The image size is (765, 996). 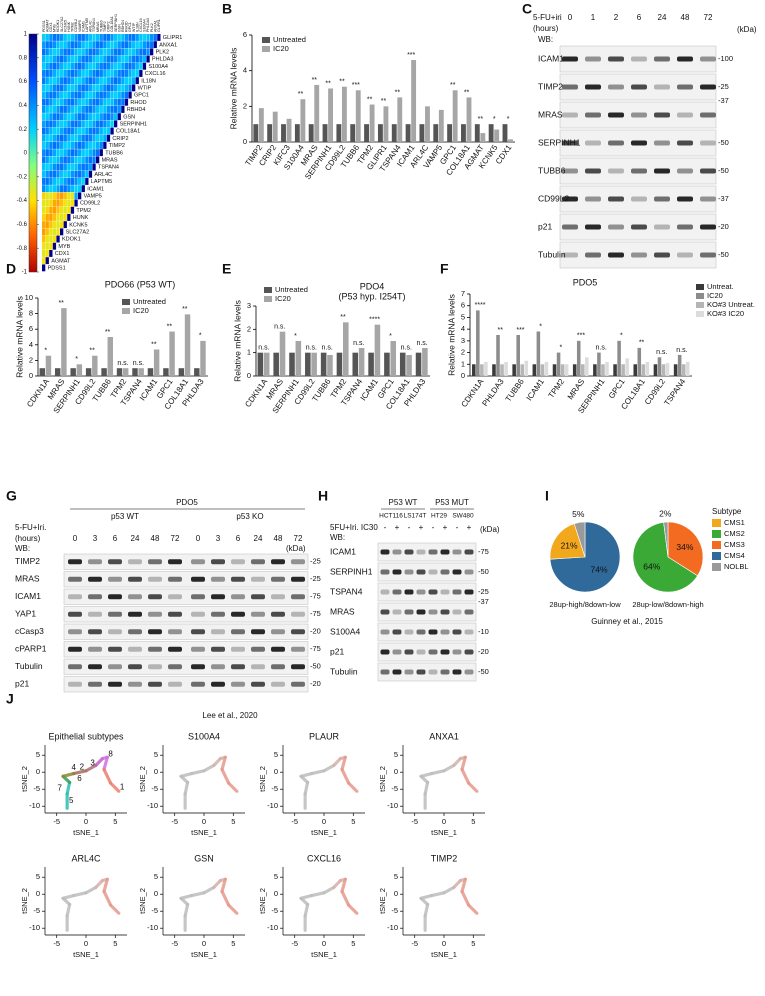 What do you see at coordinates (233, 89) in the screenshot?
I see `y-axis-label: Relative mRNA levels` at bounding box center [233, 89].